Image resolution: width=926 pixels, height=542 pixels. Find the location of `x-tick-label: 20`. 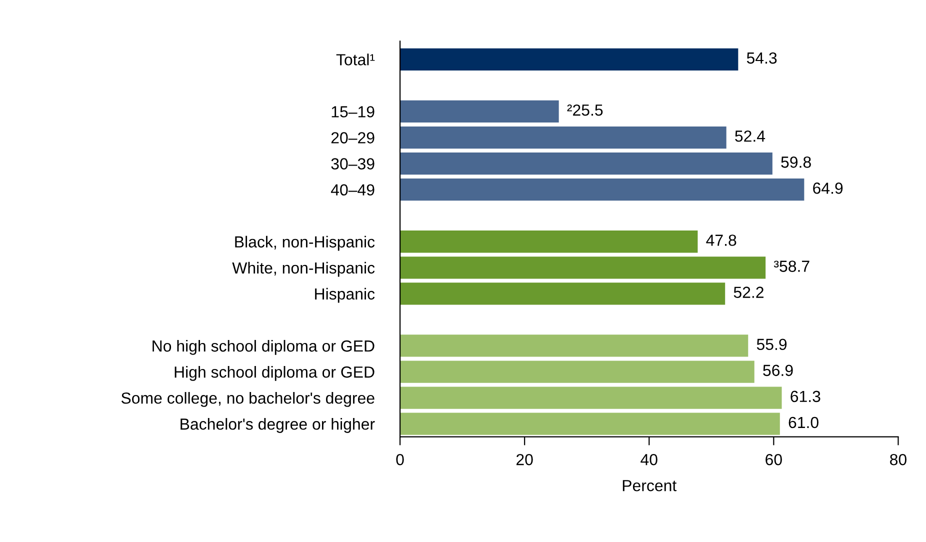

x-tick-label: 20 is located at coordinates (524, 460).